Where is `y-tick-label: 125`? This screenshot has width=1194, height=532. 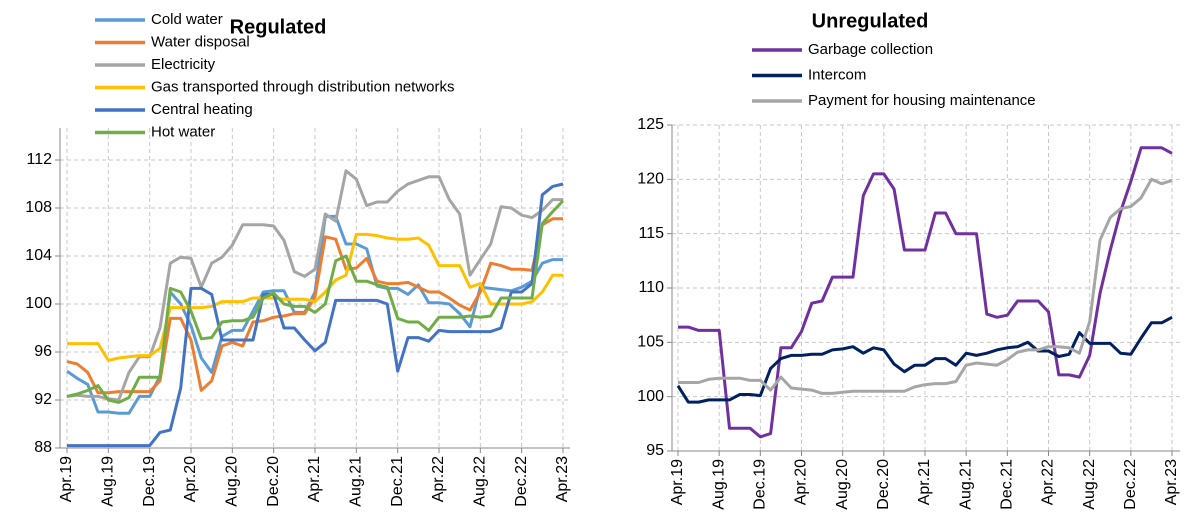 y-tick-label: 125 is located at coordinates (650, 124).